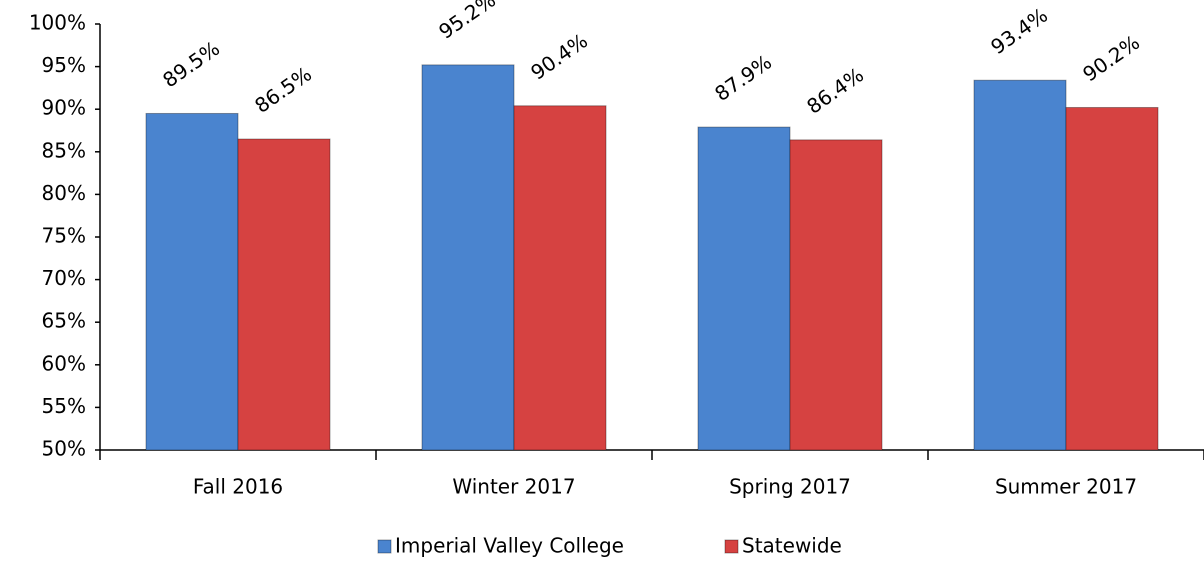 This screenshot has height=561, width=1204. I want to click on x-tick-label: Fall 2016, so click(238, 487).